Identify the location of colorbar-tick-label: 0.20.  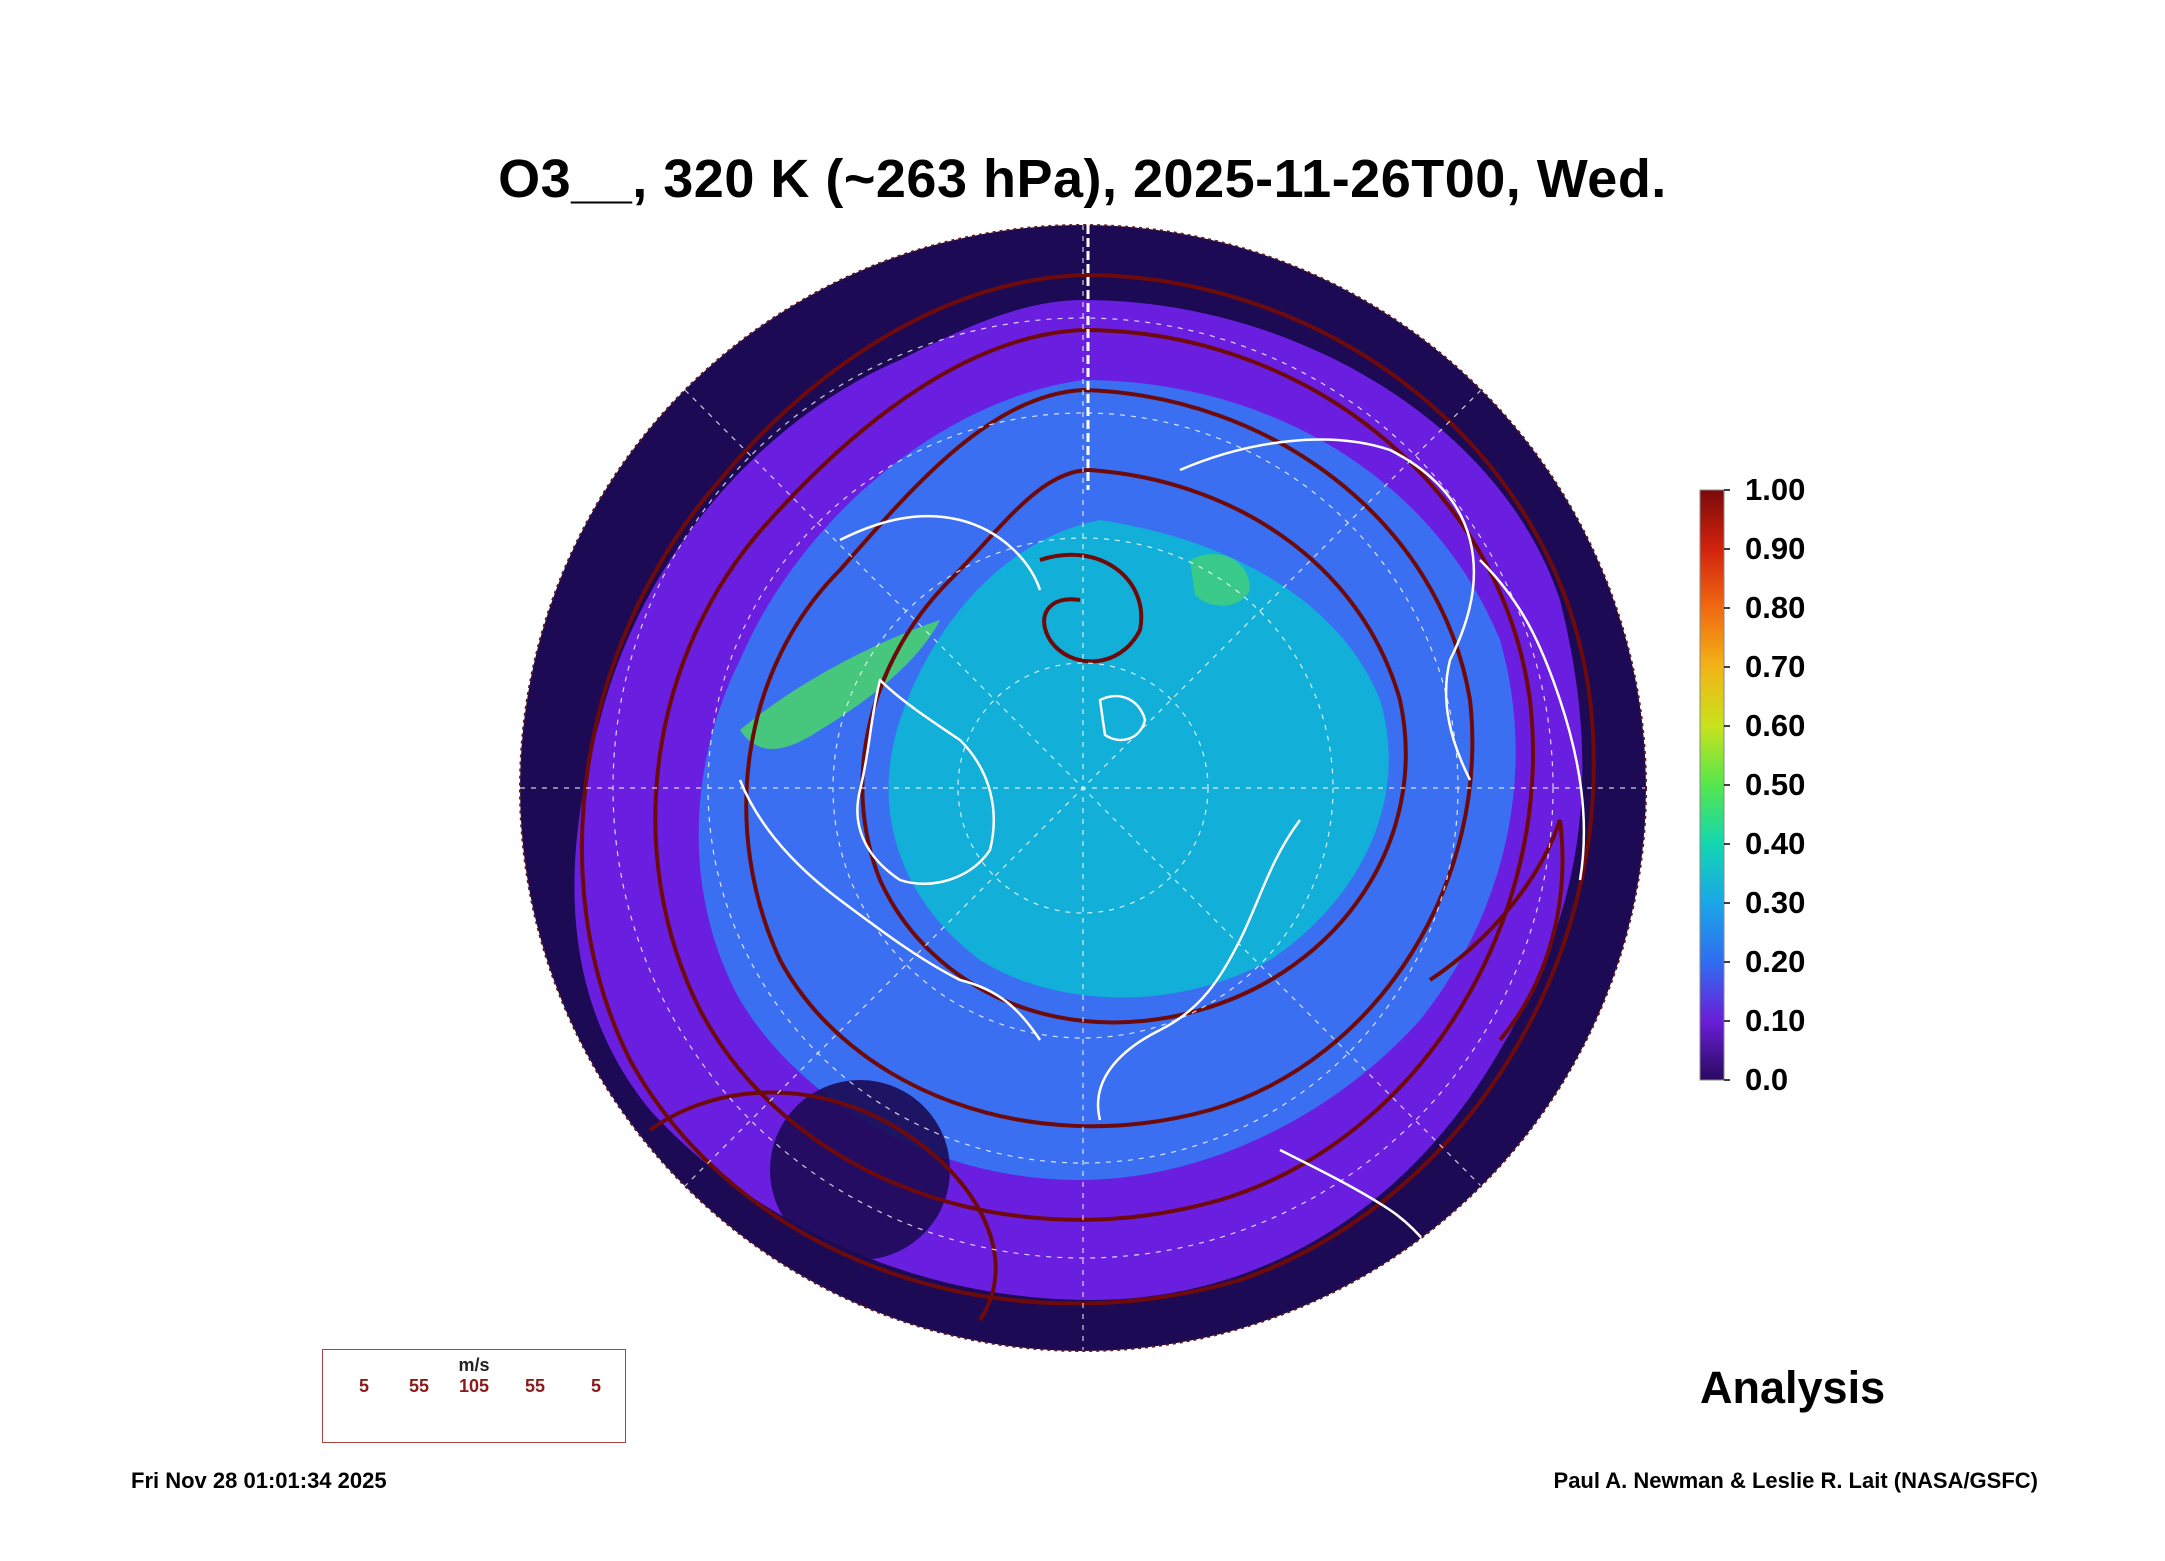
(1775, 961).